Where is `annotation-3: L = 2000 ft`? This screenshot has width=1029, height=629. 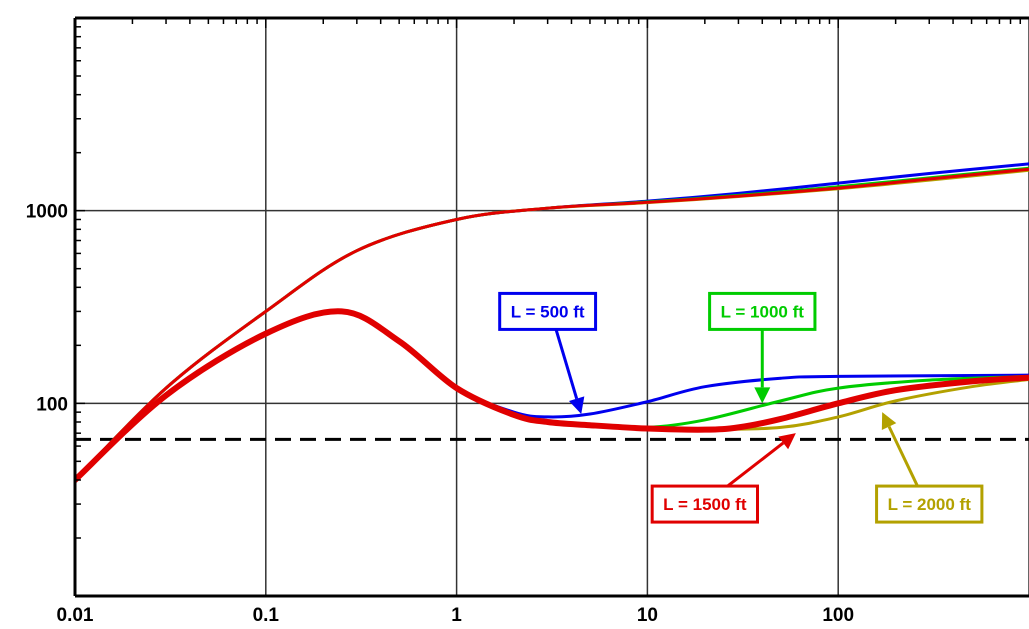 annotation-3: L = 2000 ft is located at coordinates (929, 468).